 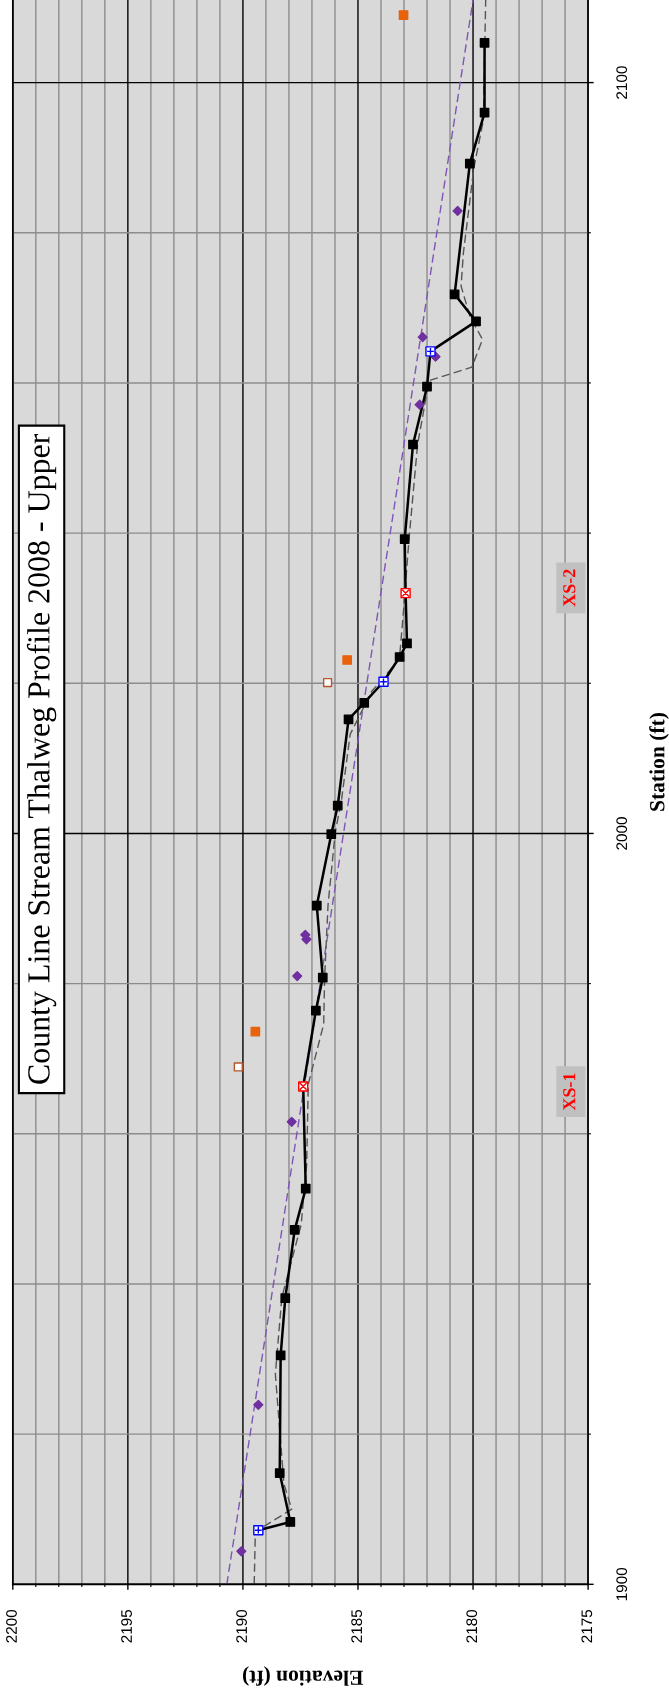 What do you see at coordinates (11, 1626) in the screenshot?
I see `x-tick-label: 2200` at bounding box center [11, 1626].